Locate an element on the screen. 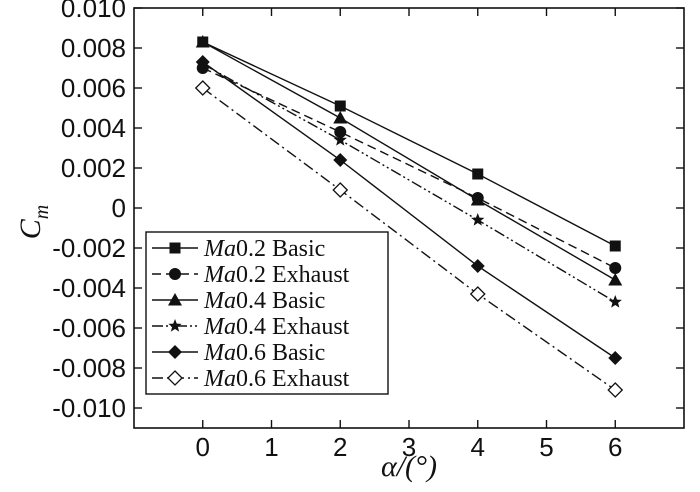 This screenshot has height=492, width=700. y-tick-label: 0 is located at coordinates (119, 208).